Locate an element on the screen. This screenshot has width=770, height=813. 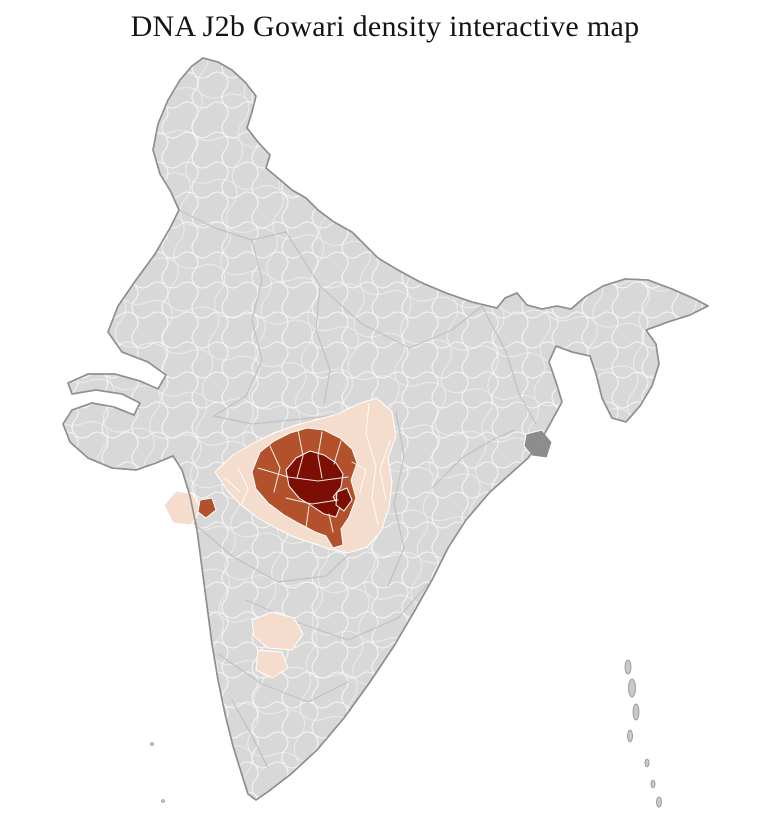
page-title: DNA J2b Gowari density interactive map is located at coordinates (385, 26).